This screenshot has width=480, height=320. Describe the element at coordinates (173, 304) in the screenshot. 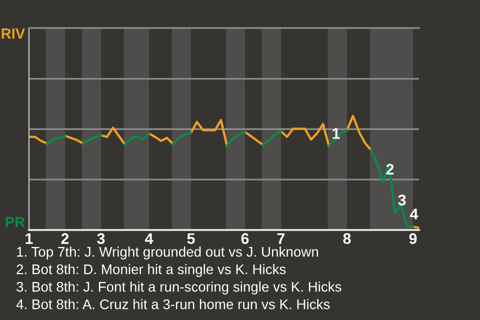

I see `text: 4. Bot 8th: A. Cruz hit a 3-run home run vs K. Hicks` at that location.